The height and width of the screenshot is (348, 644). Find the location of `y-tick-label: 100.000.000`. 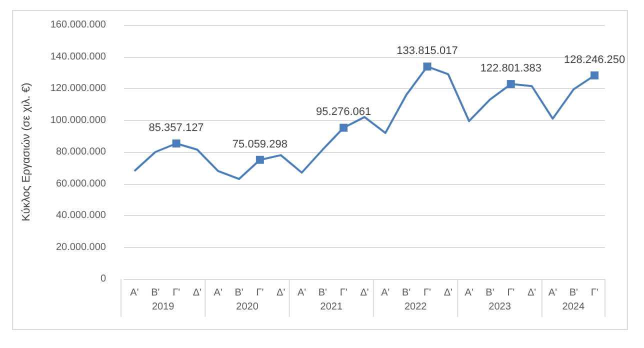

y-tick-label: 100.000.000 is located at coordinates (78, 120).